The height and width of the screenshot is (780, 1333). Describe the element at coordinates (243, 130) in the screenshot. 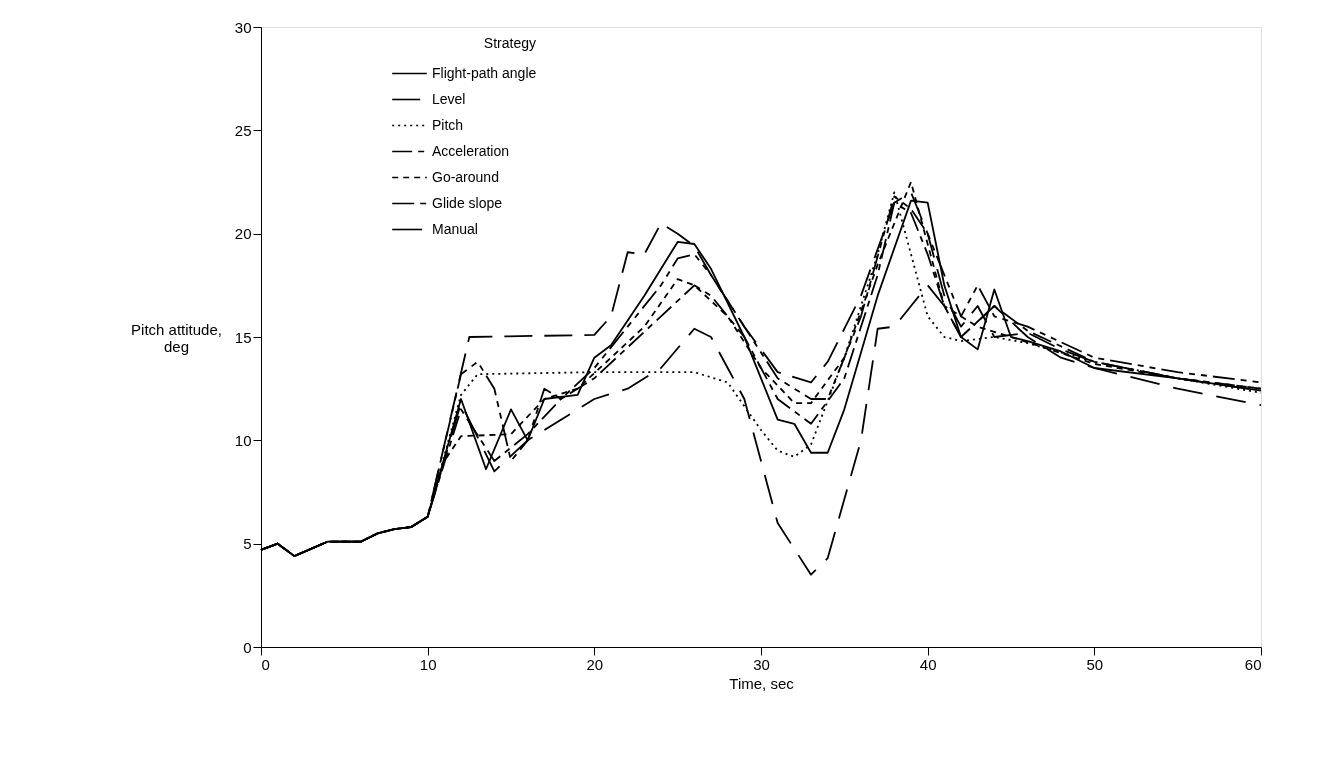

I see `y-tick-label: 25` at that location.